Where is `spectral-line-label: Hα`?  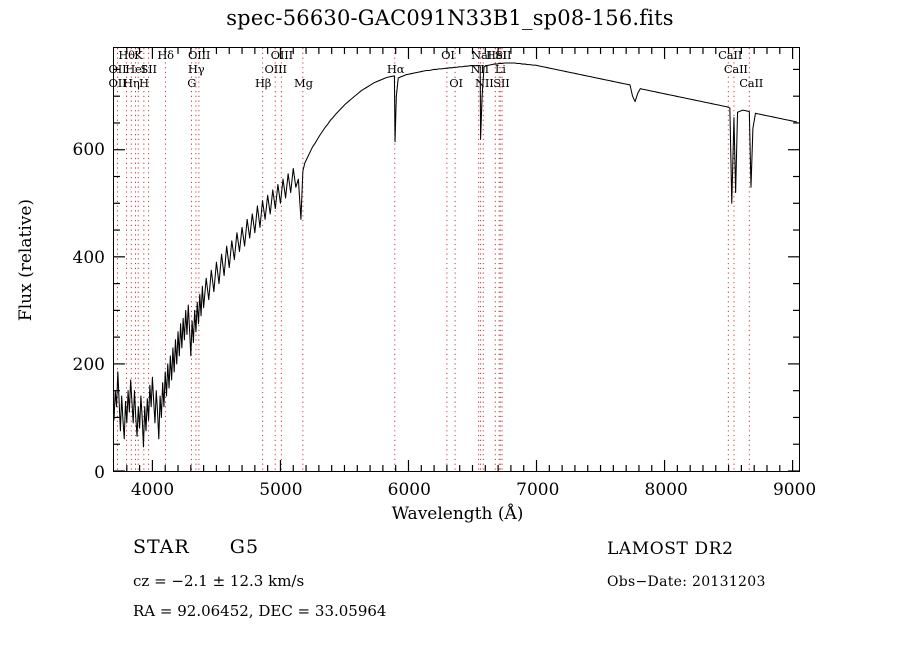
spectral-line-label: Hα is located at coordinates (395, 69).